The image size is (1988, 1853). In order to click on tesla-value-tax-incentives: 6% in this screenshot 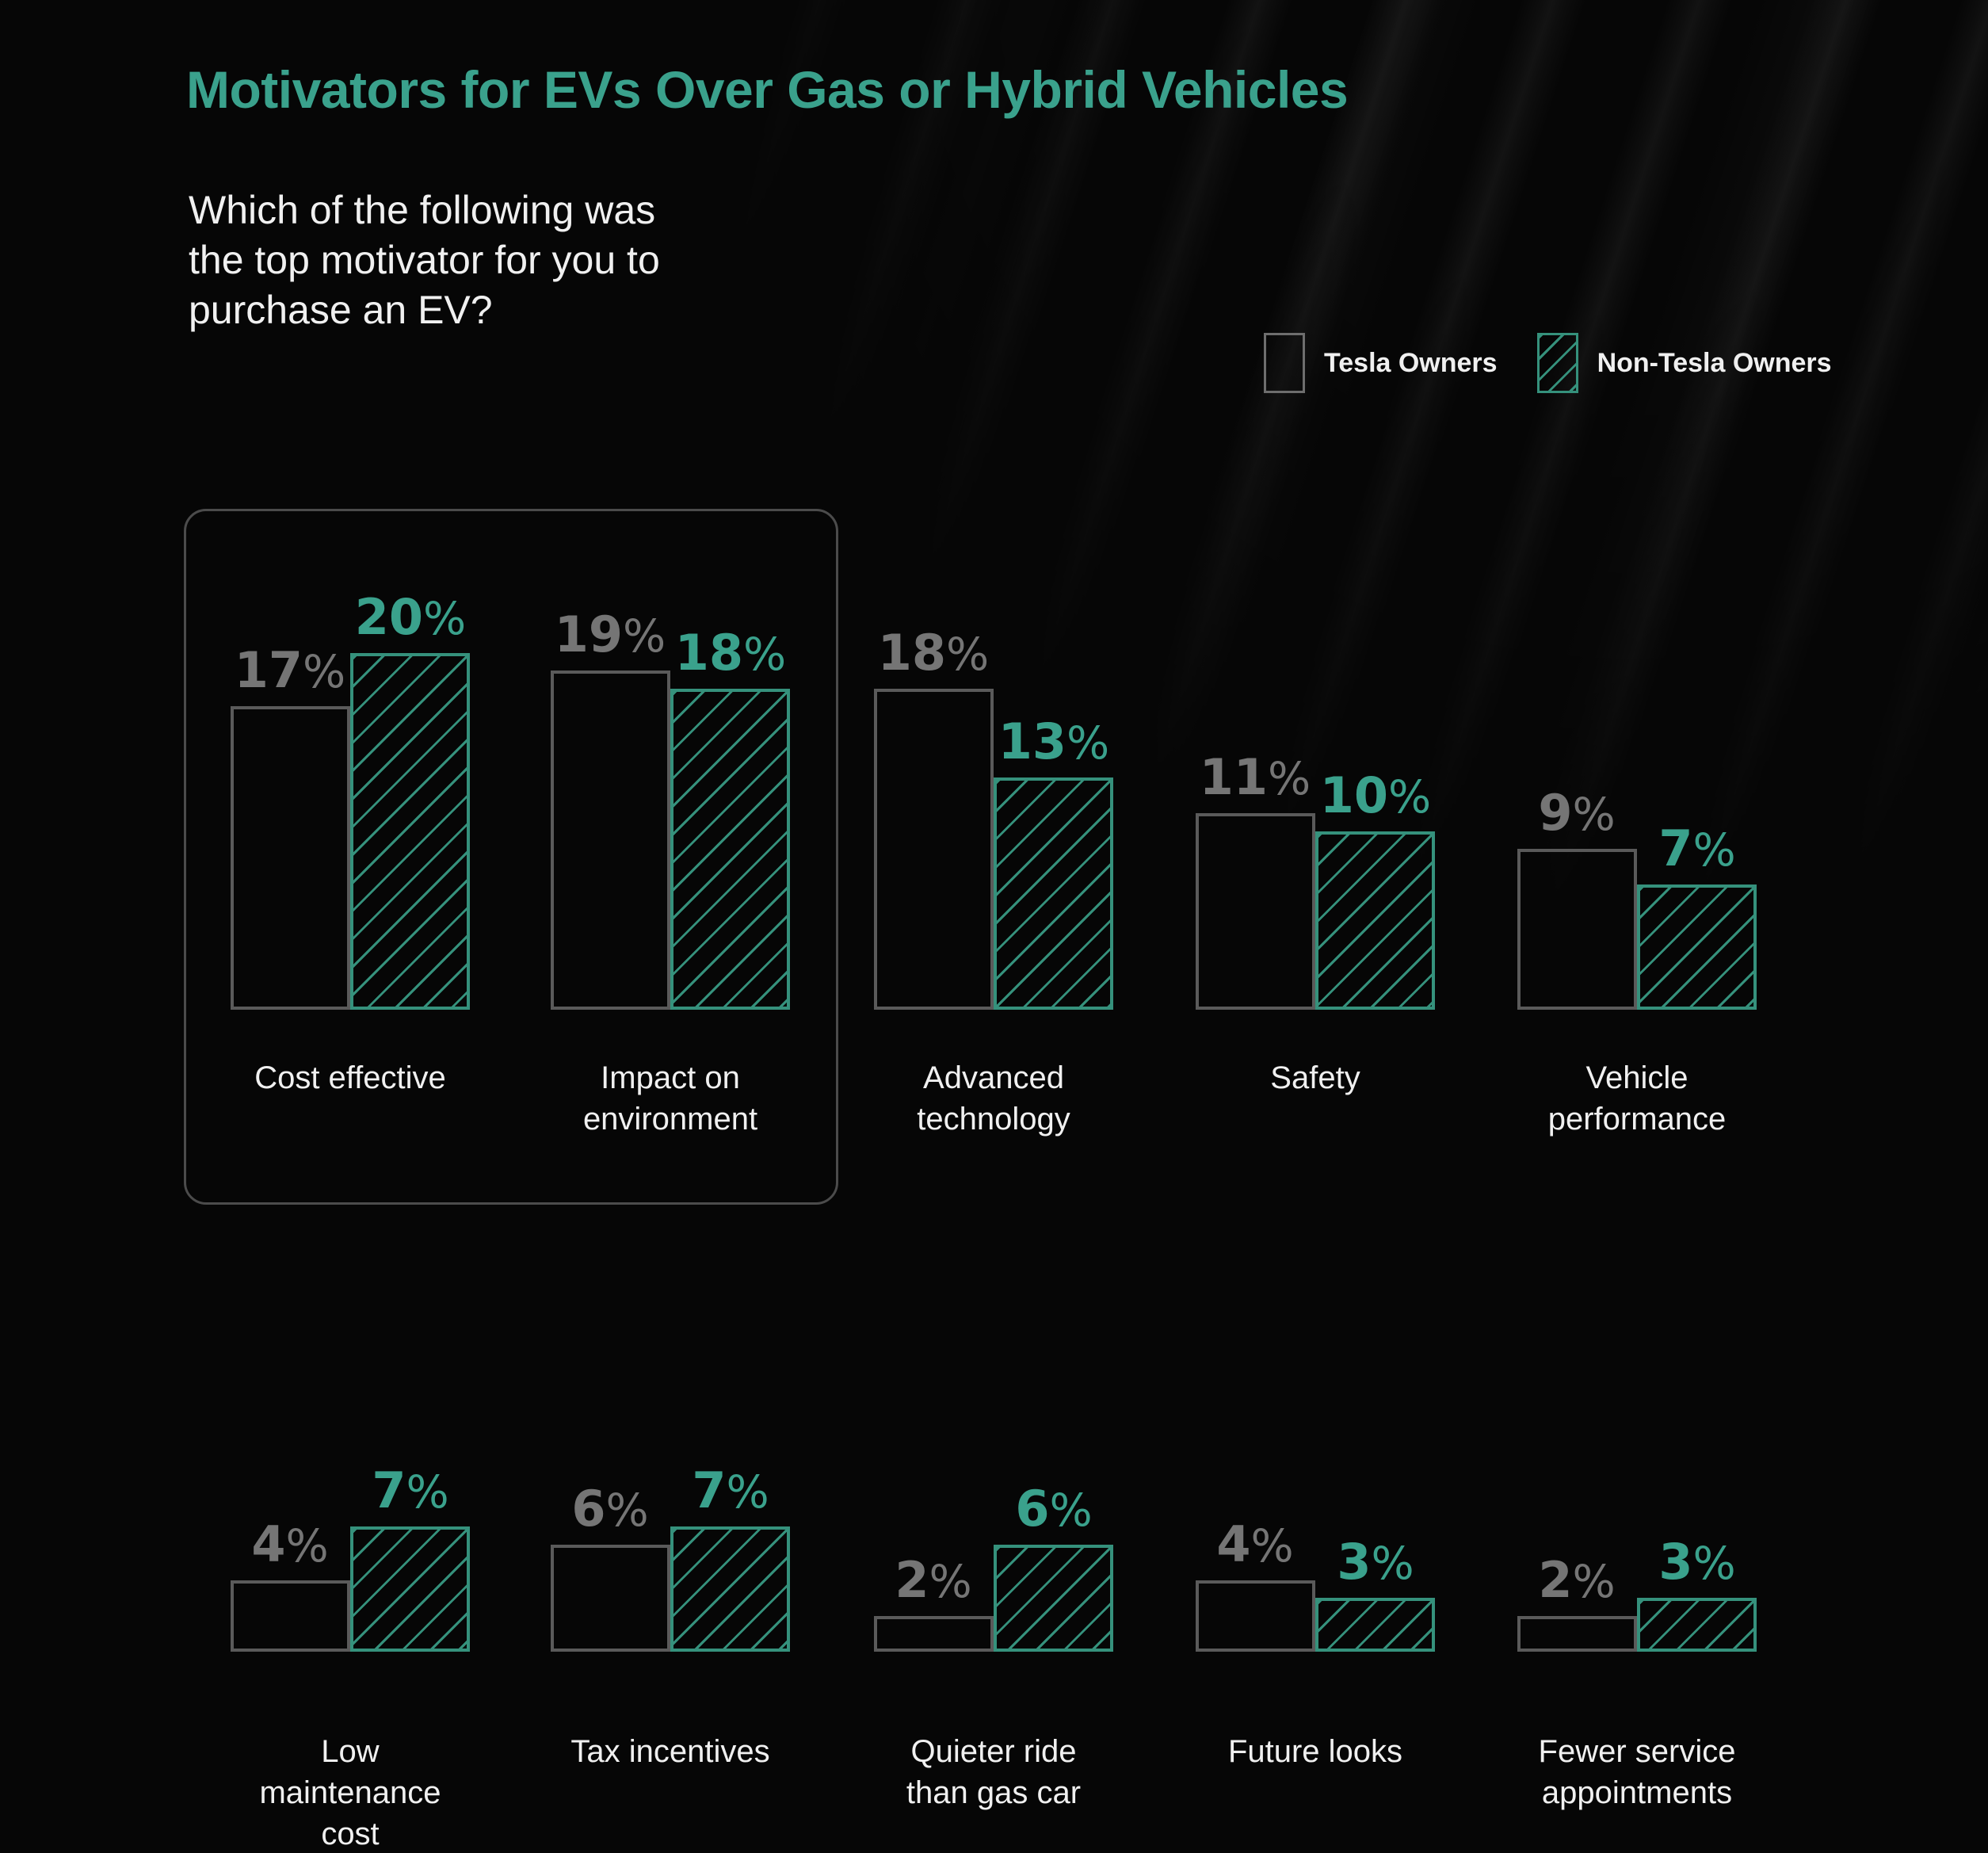, I will do `click(610, 1509)`.